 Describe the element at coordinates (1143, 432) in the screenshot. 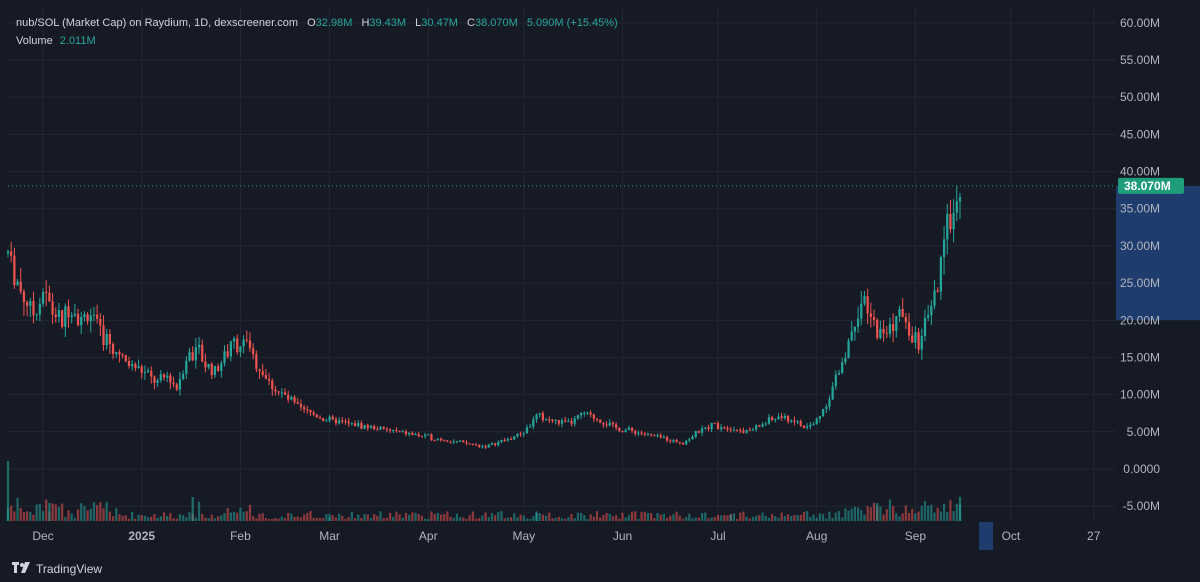

I see `y-tick-label: 5.00M` at that location.